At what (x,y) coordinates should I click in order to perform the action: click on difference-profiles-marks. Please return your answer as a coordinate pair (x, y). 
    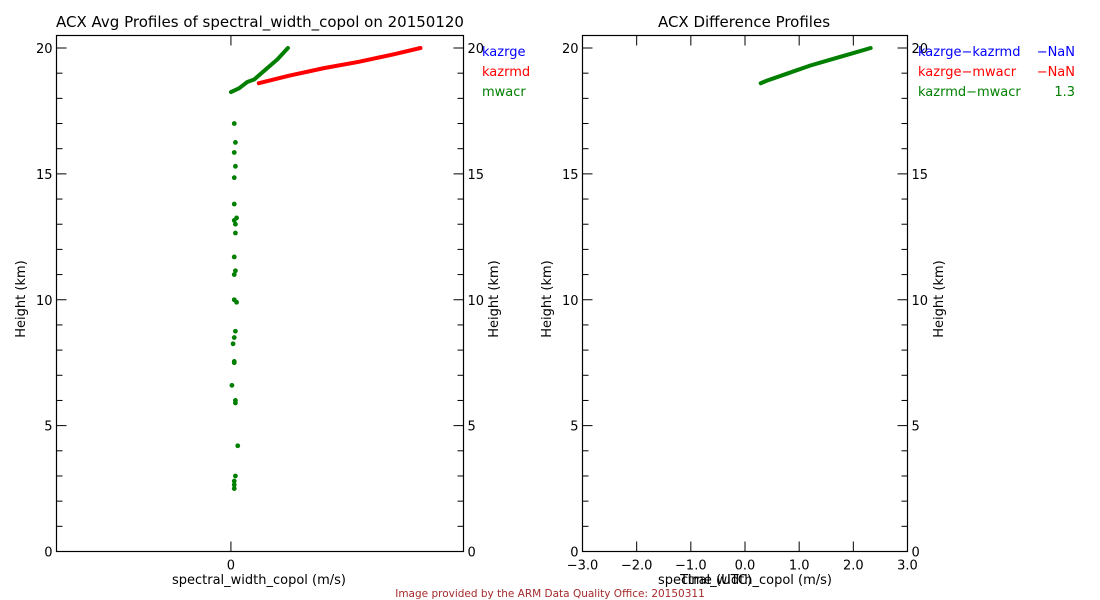
    Looking at the image, I should click on (815, 66).